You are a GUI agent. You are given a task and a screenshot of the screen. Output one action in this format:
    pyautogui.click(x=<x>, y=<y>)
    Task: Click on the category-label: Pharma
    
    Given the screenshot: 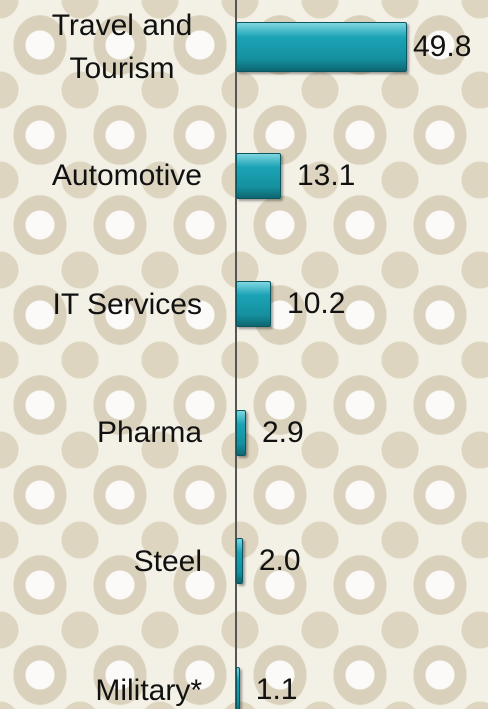 What is the action you would take?
    pyautogui.click(x=149, y=433)
    